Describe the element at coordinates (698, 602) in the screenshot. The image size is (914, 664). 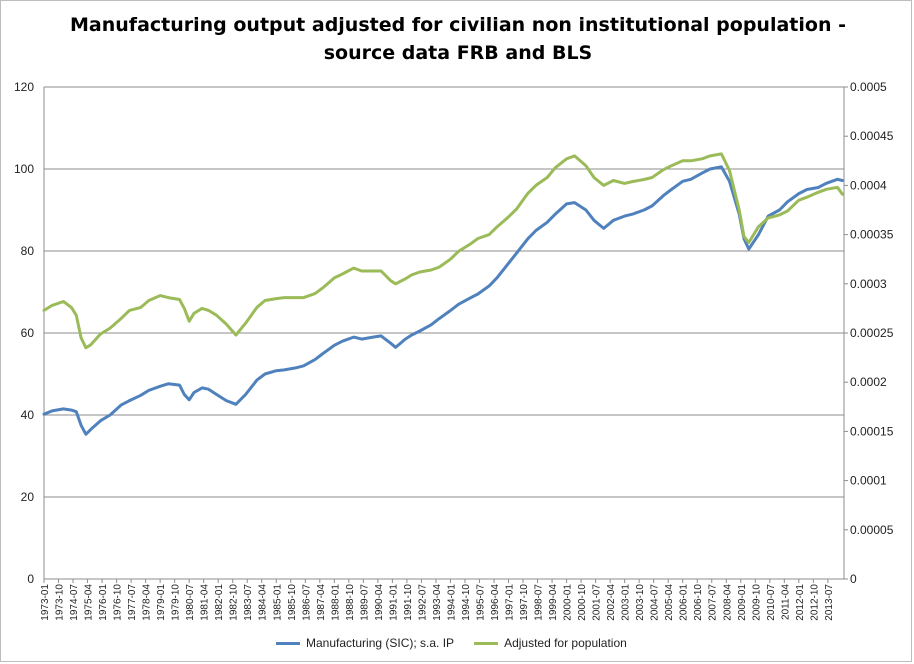
I see `x-tick-label-45: 2006-10` at that location.